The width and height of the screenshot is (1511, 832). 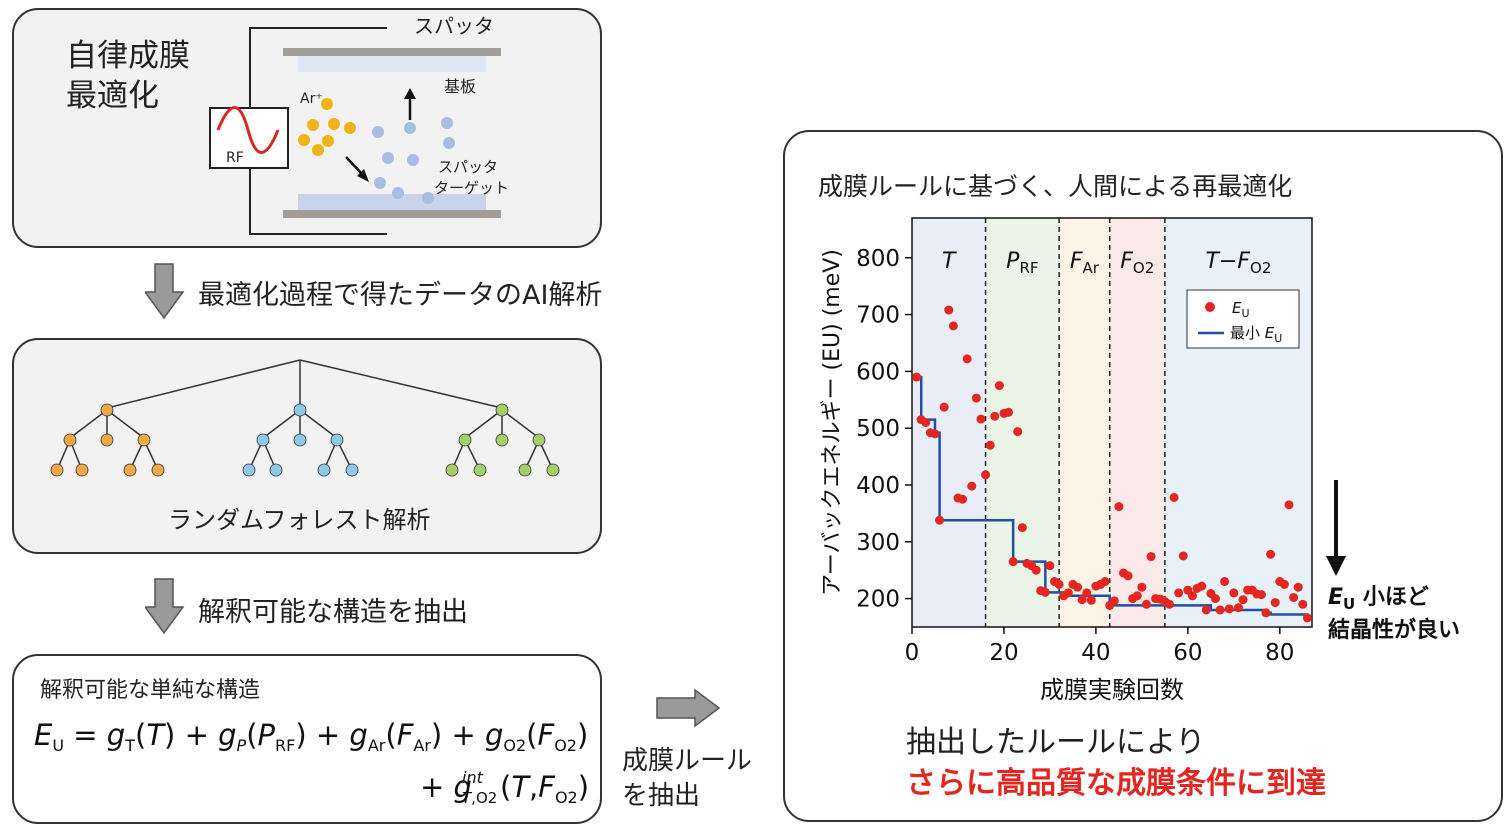 I want to click on extract-rule-line1: 成膜ルール, so click(x=687, y=761).